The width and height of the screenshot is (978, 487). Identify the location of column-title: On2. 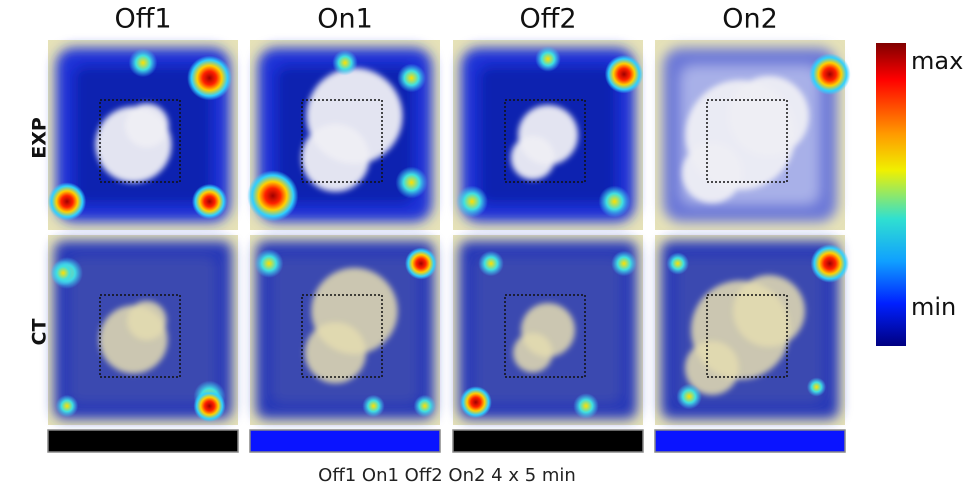
(750, 19).